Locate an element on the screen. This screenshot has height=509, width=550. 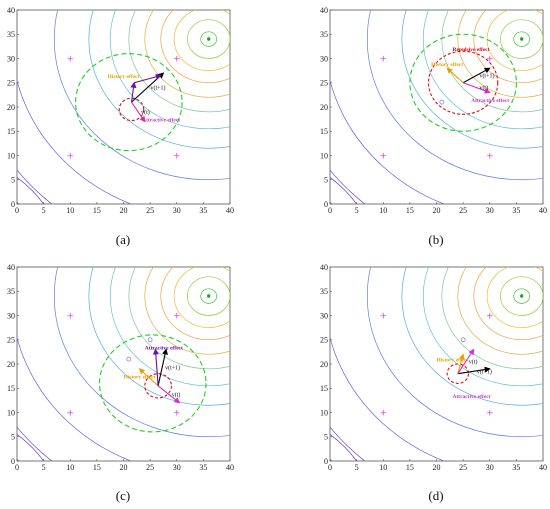
y-tick-label: 30 is located at coordinates (11, 315).